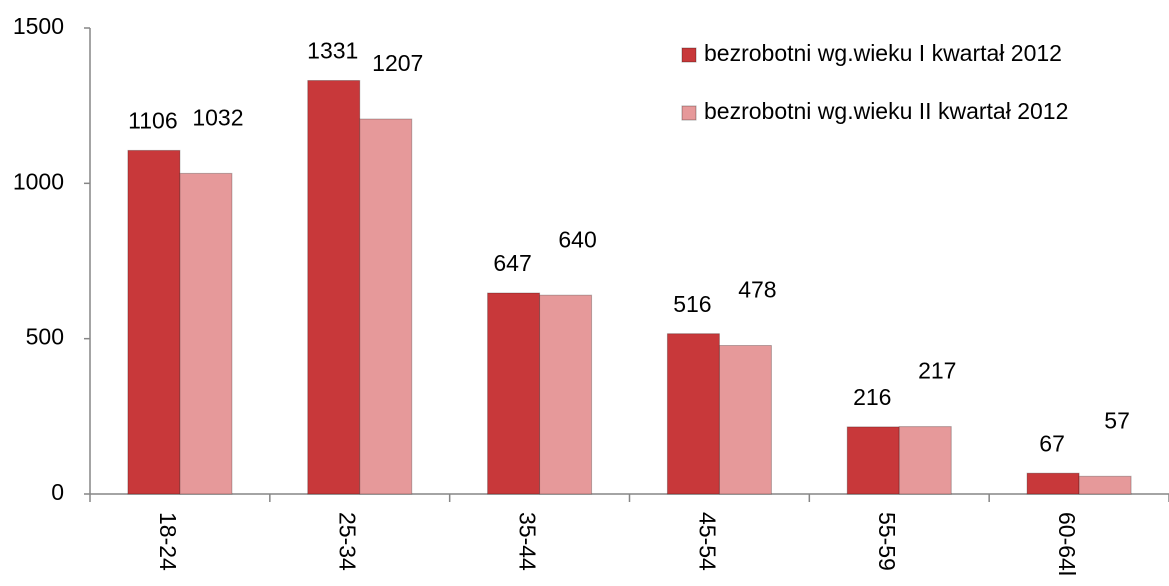 This screenshot has width=1169, height=586. I want to click on x-tick-label: 55-59, so click(887, 541).